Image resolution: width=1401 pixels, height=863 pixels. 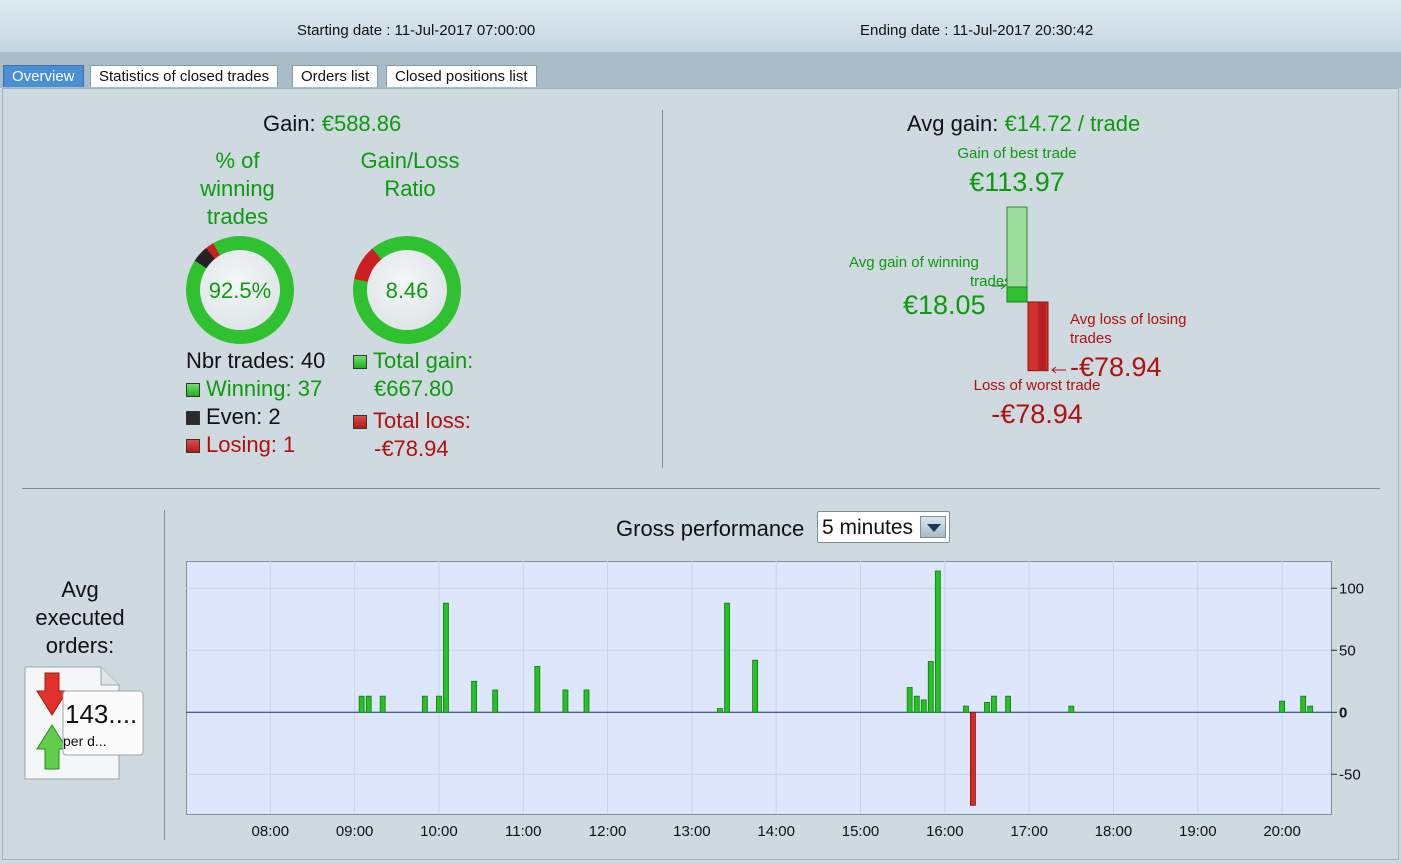 What do you see at coordinates (411, 448) in the screenshot?
I see `total-loss-value: -€78.94` at bounding box center [411, 448].